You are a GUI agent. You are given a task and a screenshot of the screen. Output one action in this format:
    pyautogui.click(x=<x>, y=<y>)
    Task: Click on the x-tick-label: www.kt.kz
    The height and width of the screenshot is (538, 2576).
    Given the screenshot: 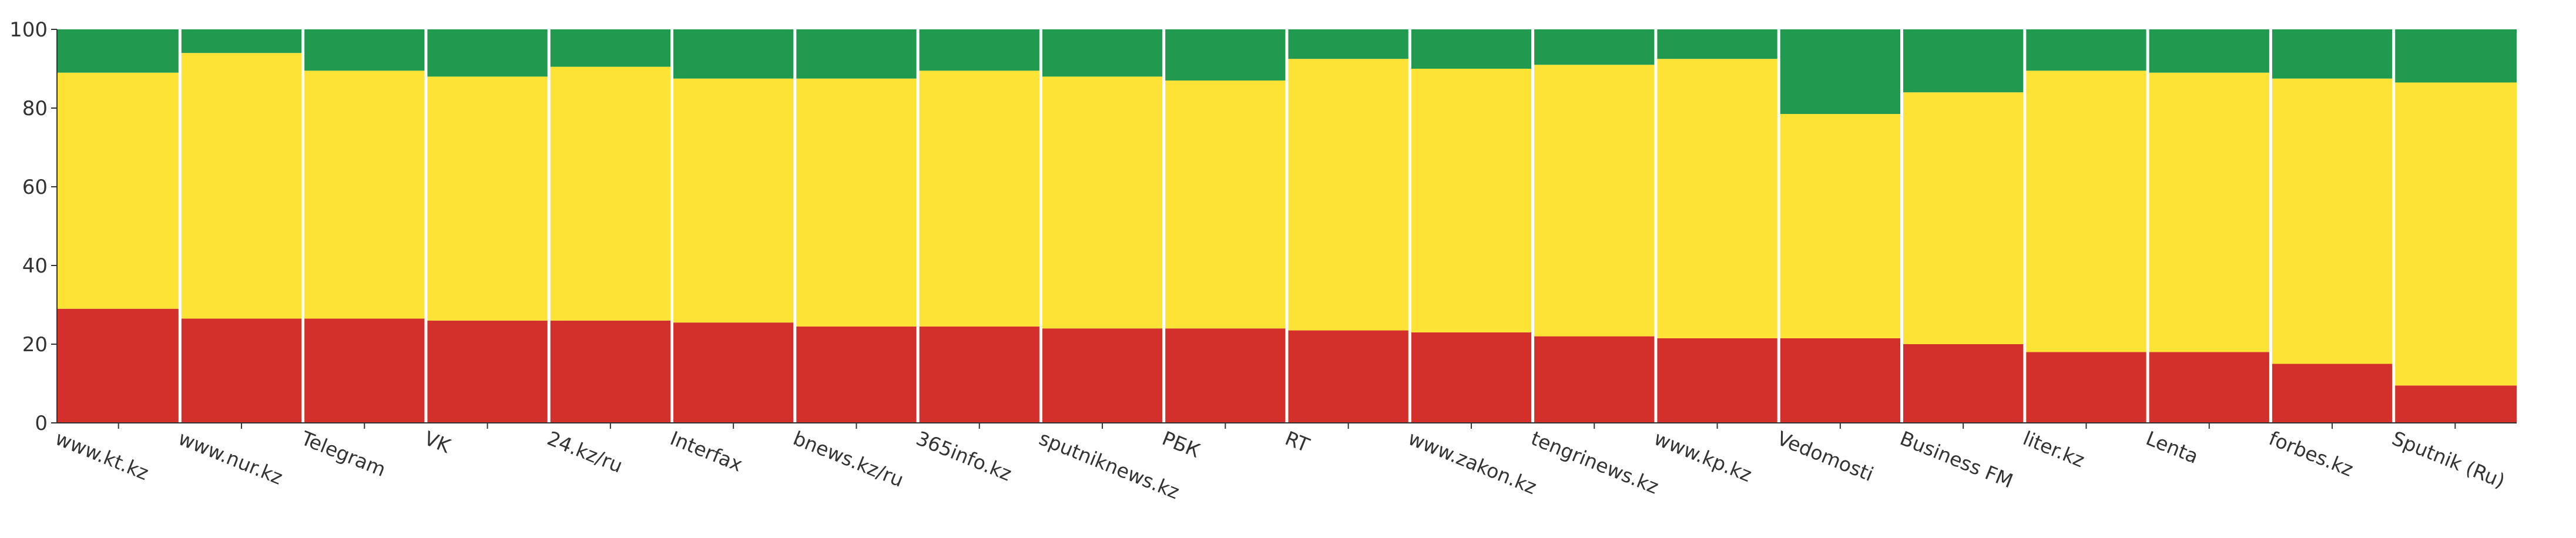 What is the action you would take?
    pyautogui.click(x=102, y=455)
    